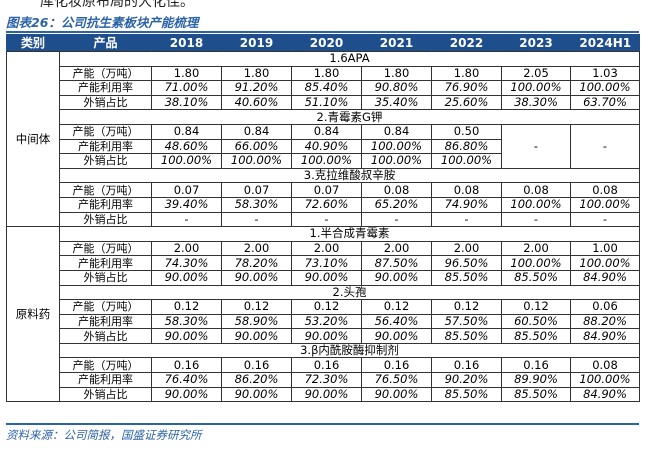  Describe the element at coordinates (33, 314) in the screenshot. I see `category-cell: 原料药` at that location.